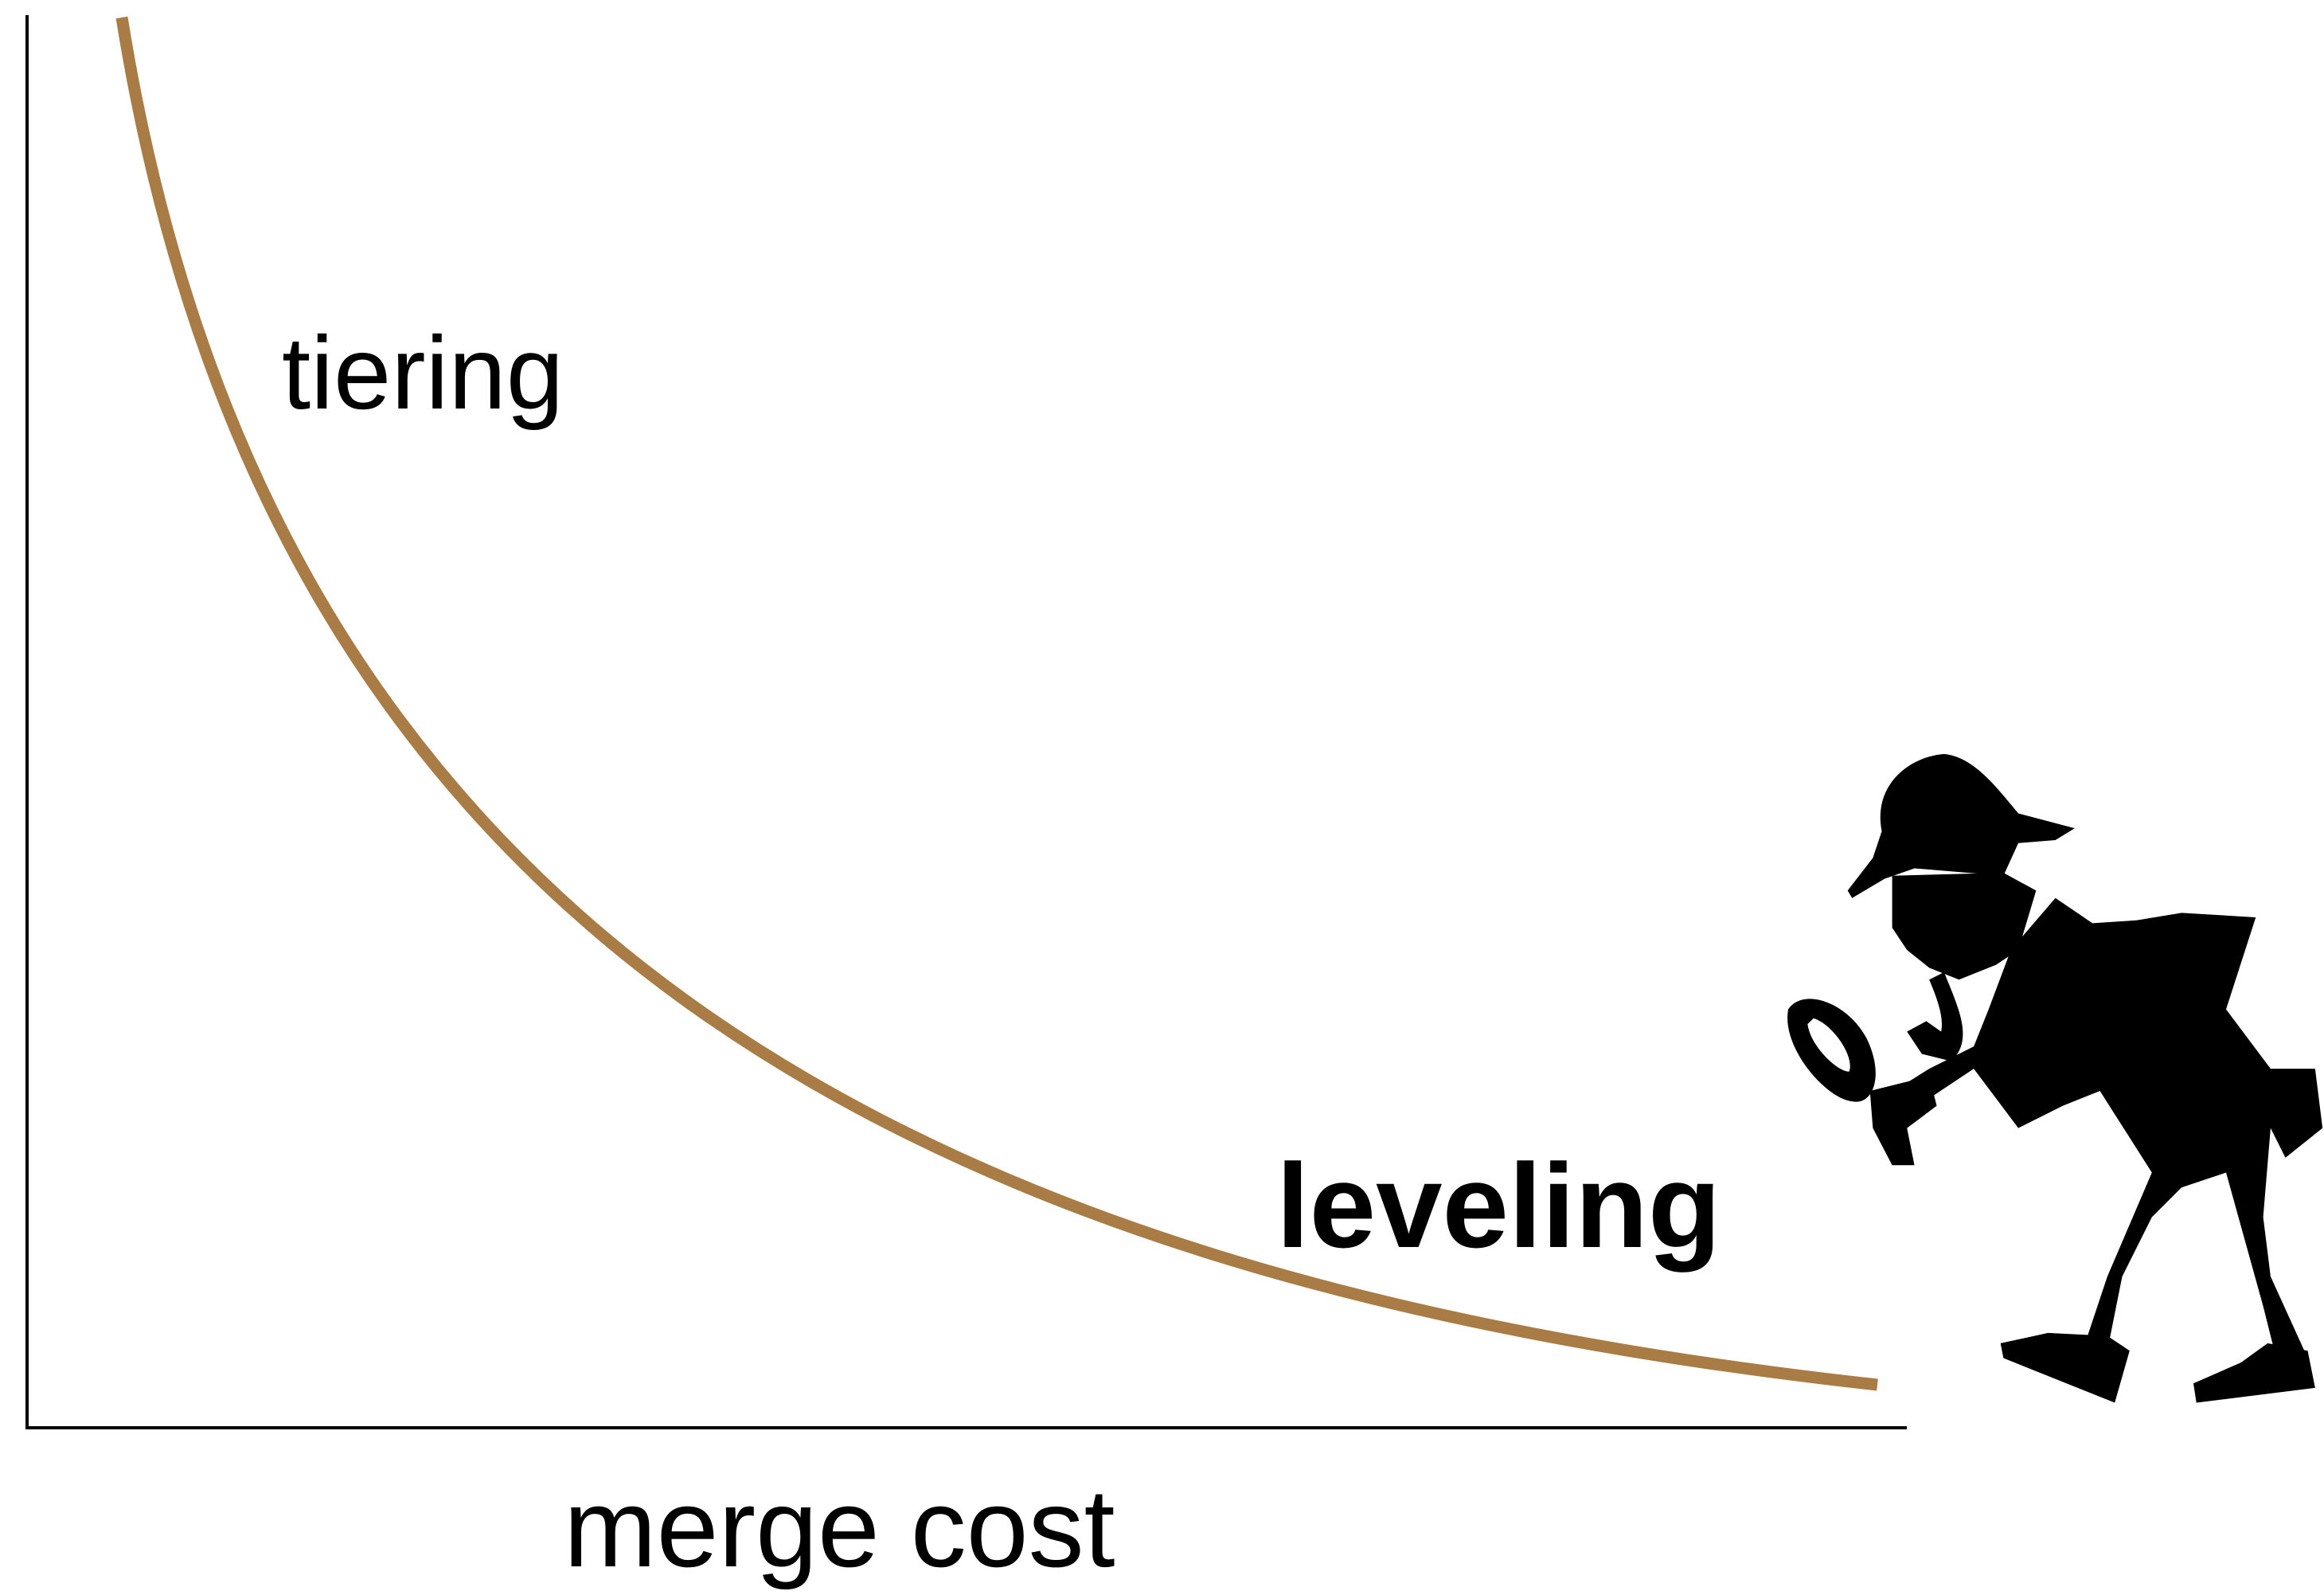 This screenshot has width=2324, height=1595. What do you see at coordinates (423, 373) in the screenshot?
I see `tiering-label: tiering` at bounding box center [423, 373].